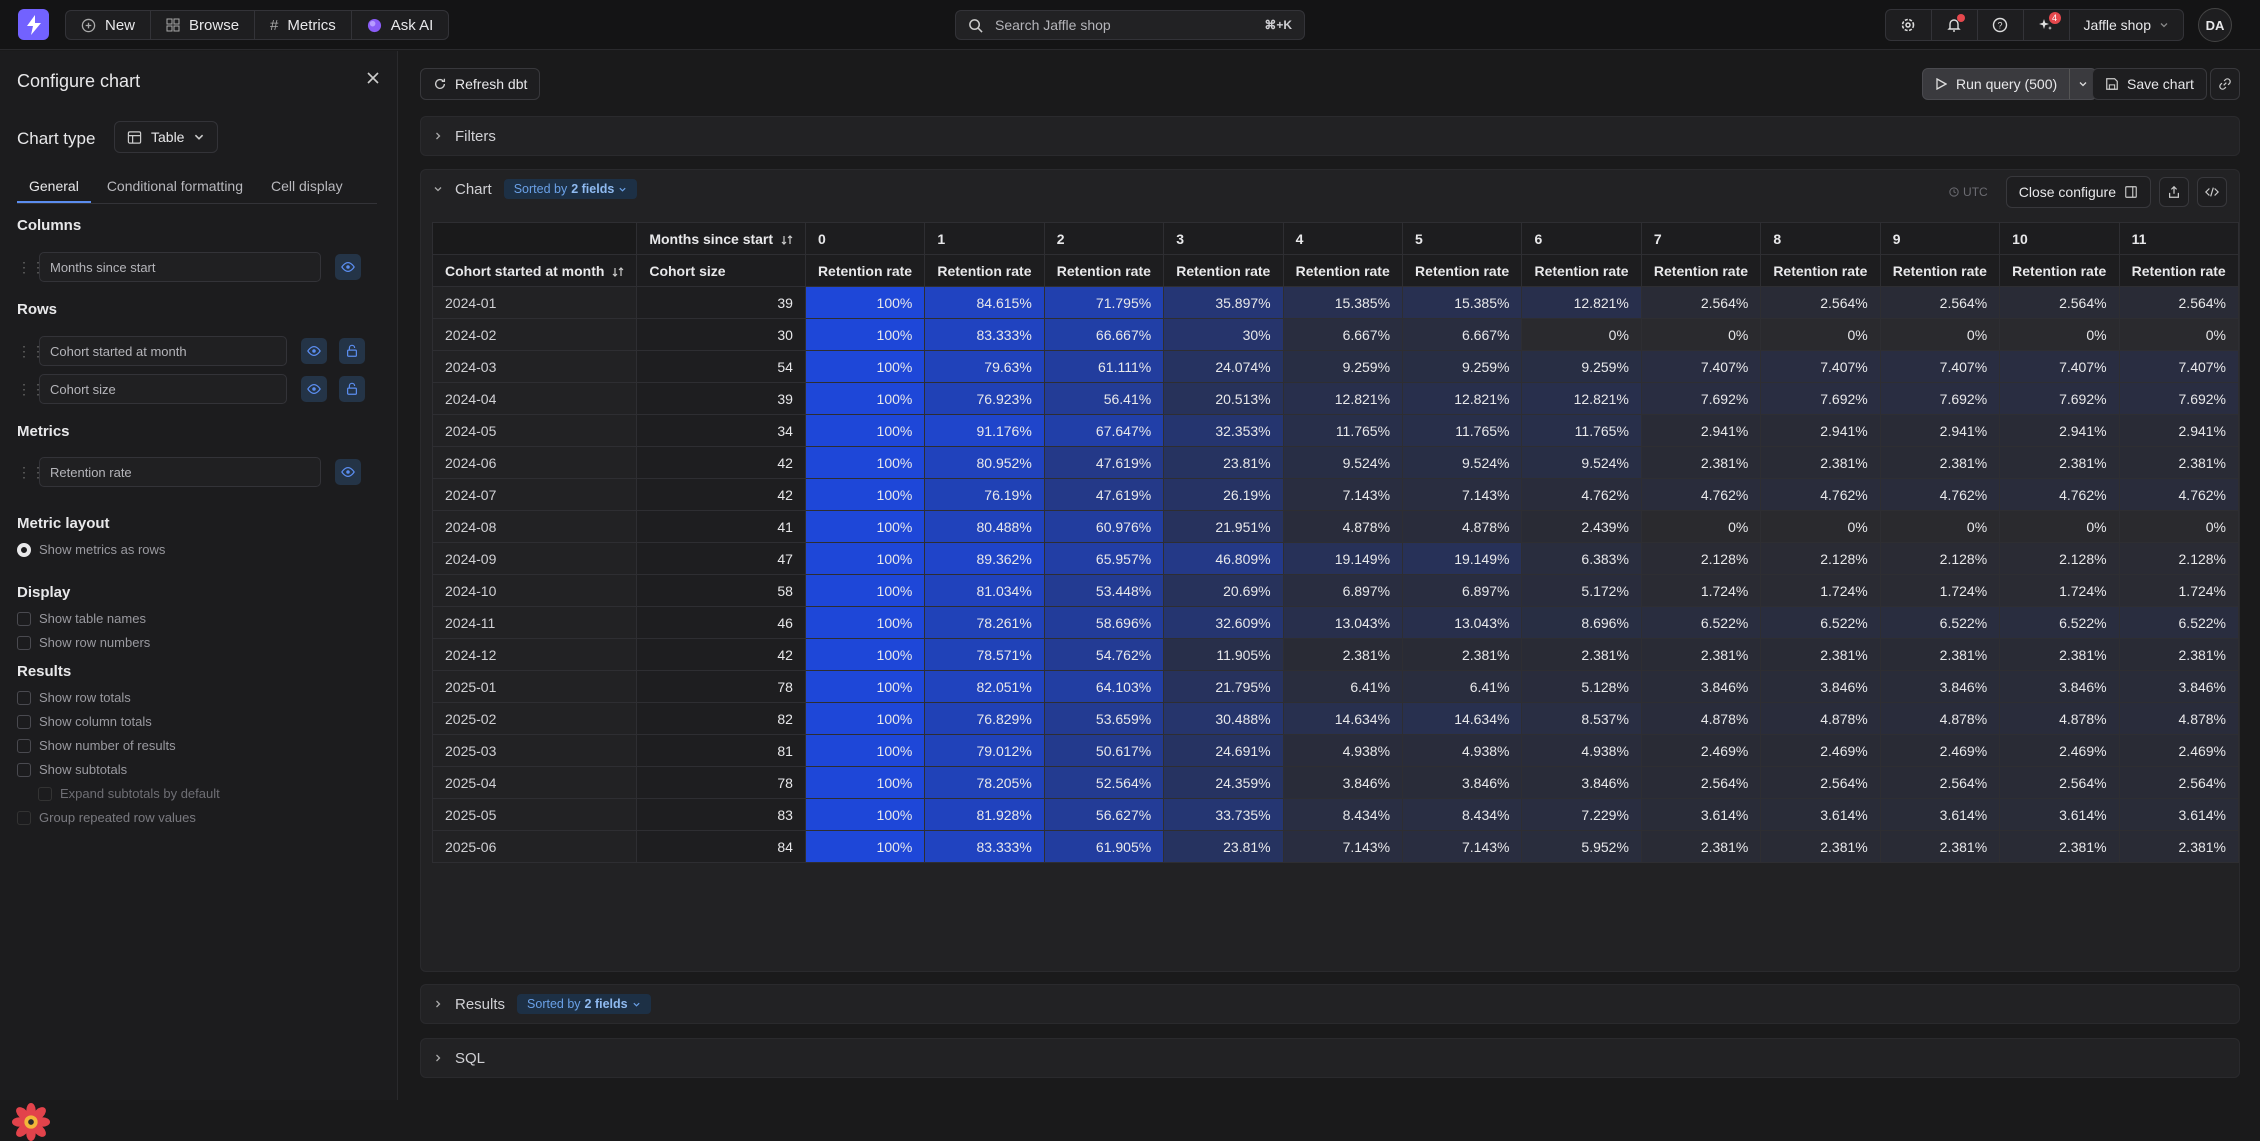 The width and height of the screenshot is (2260, 1141). I want to click on avatar: DA, so click(2215, 25).